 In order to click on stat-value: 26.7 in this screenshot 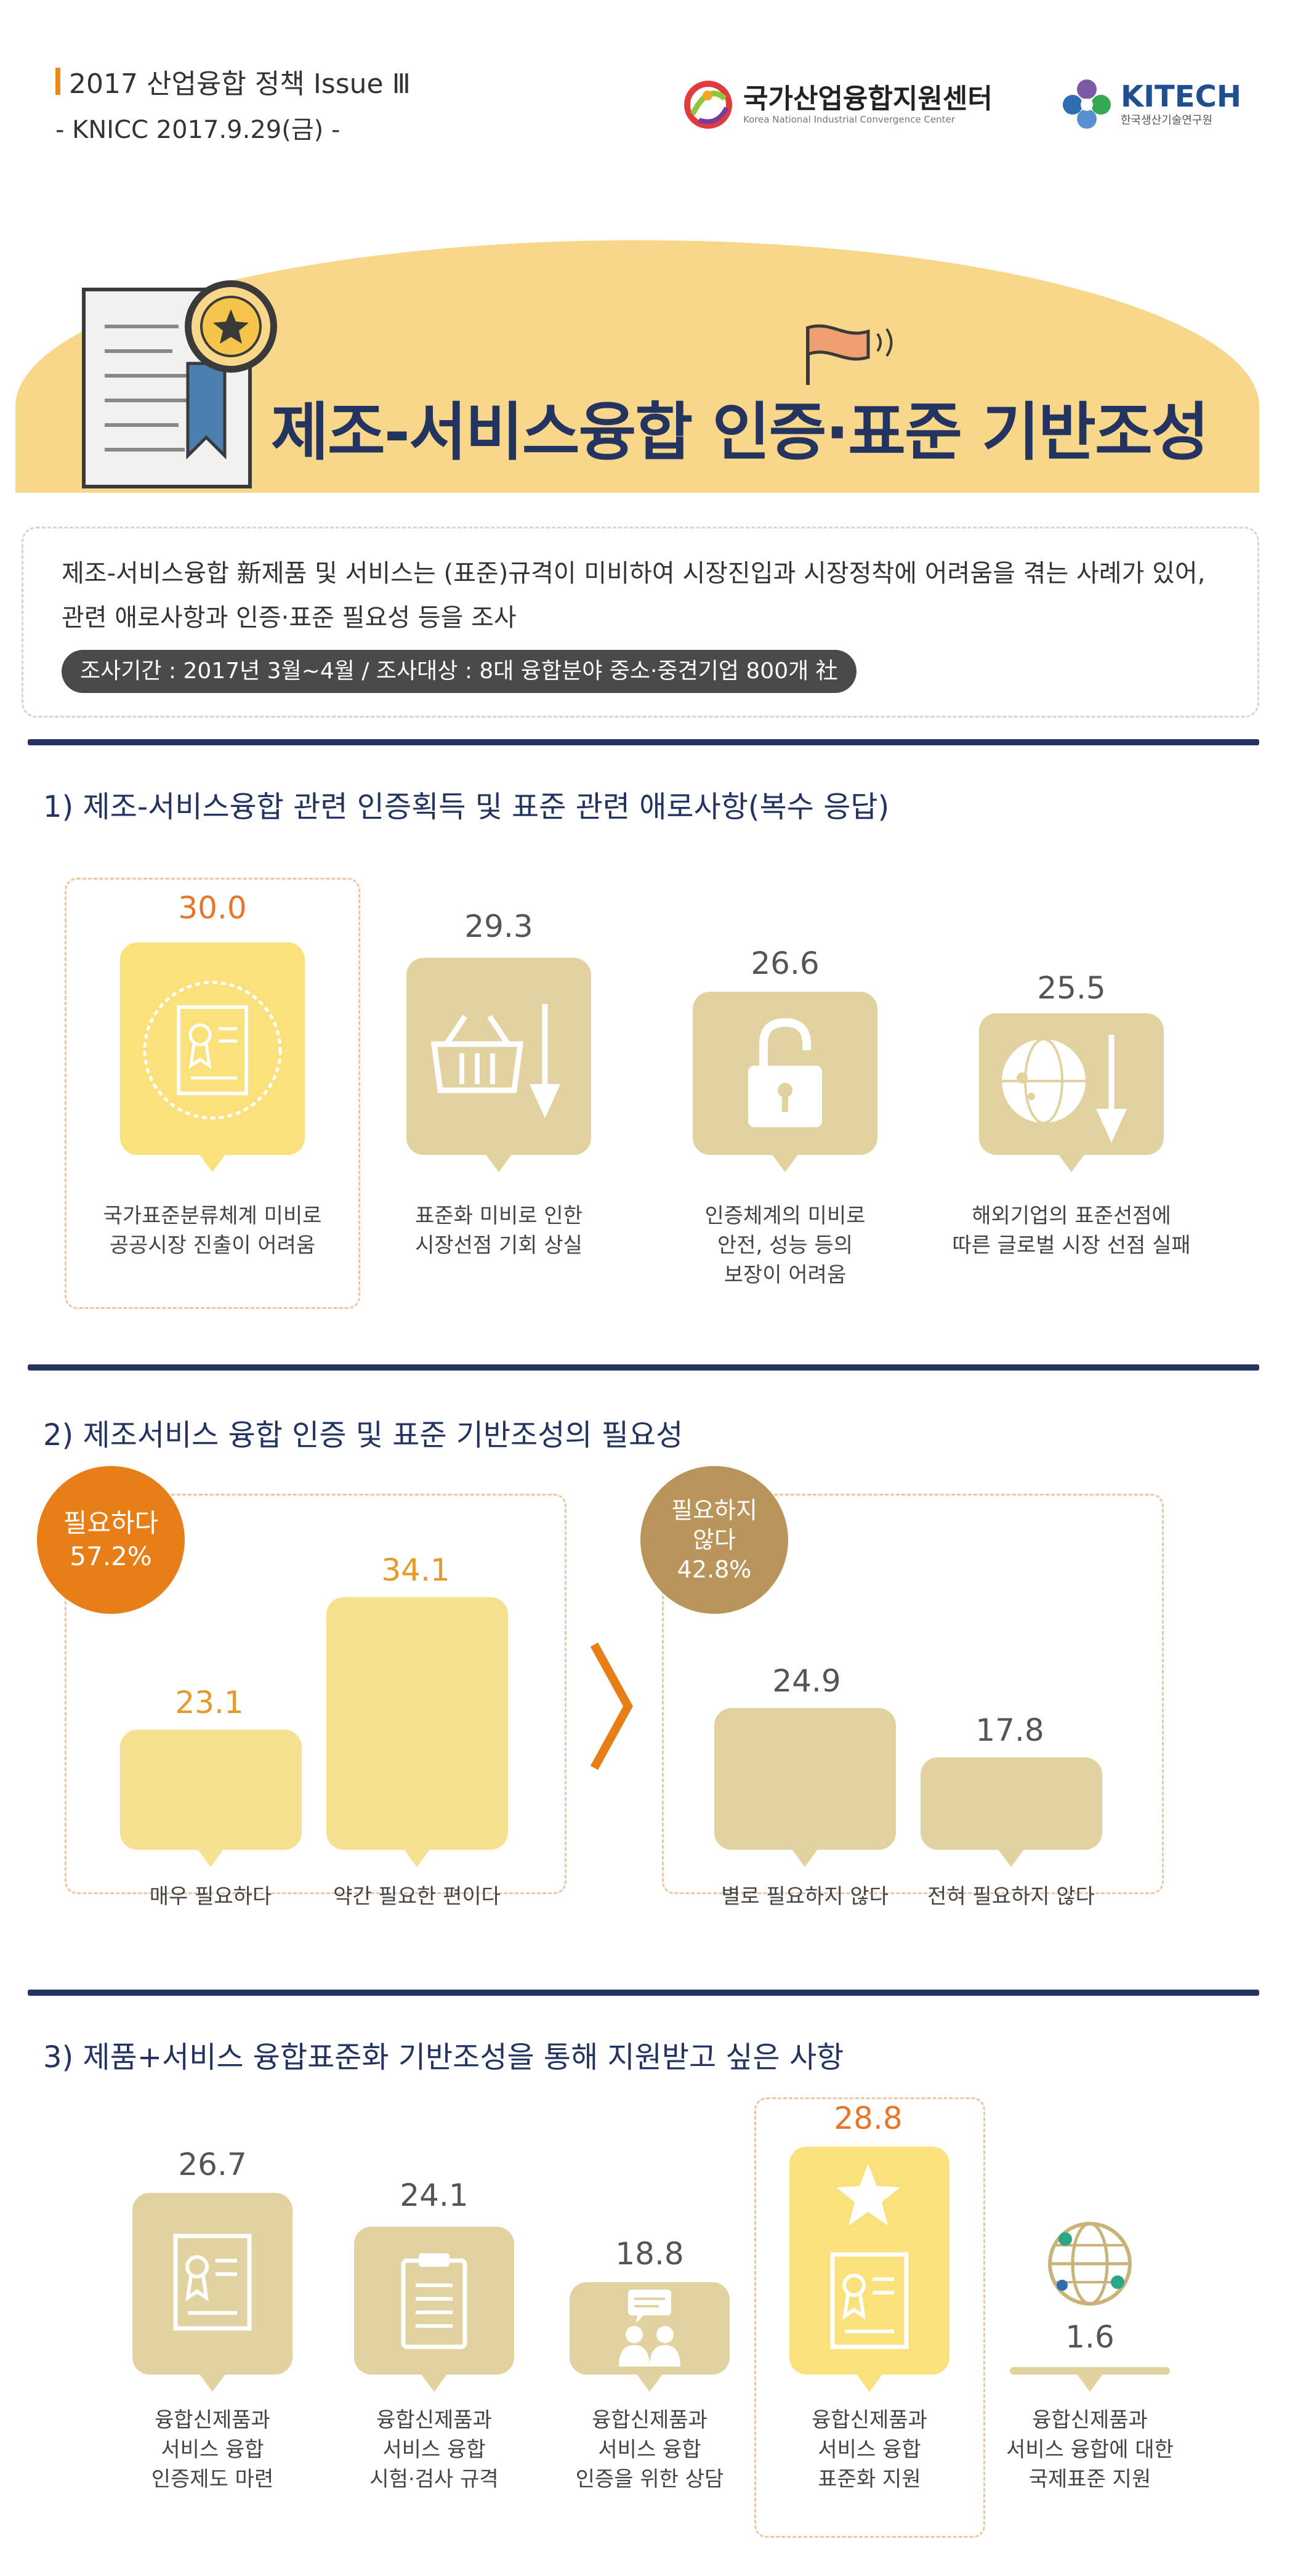, I will do `click(212, 2164)`.